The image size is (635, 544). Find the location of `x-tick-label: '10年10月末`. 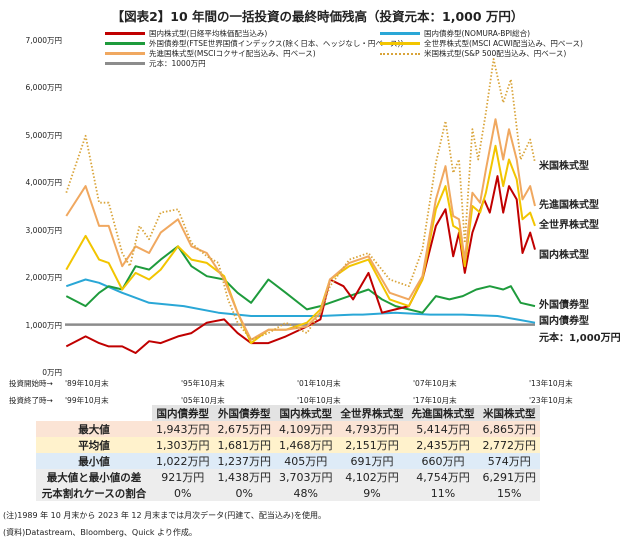

x-tick-label: '10年10月末 is located at coordinates (319, 400).